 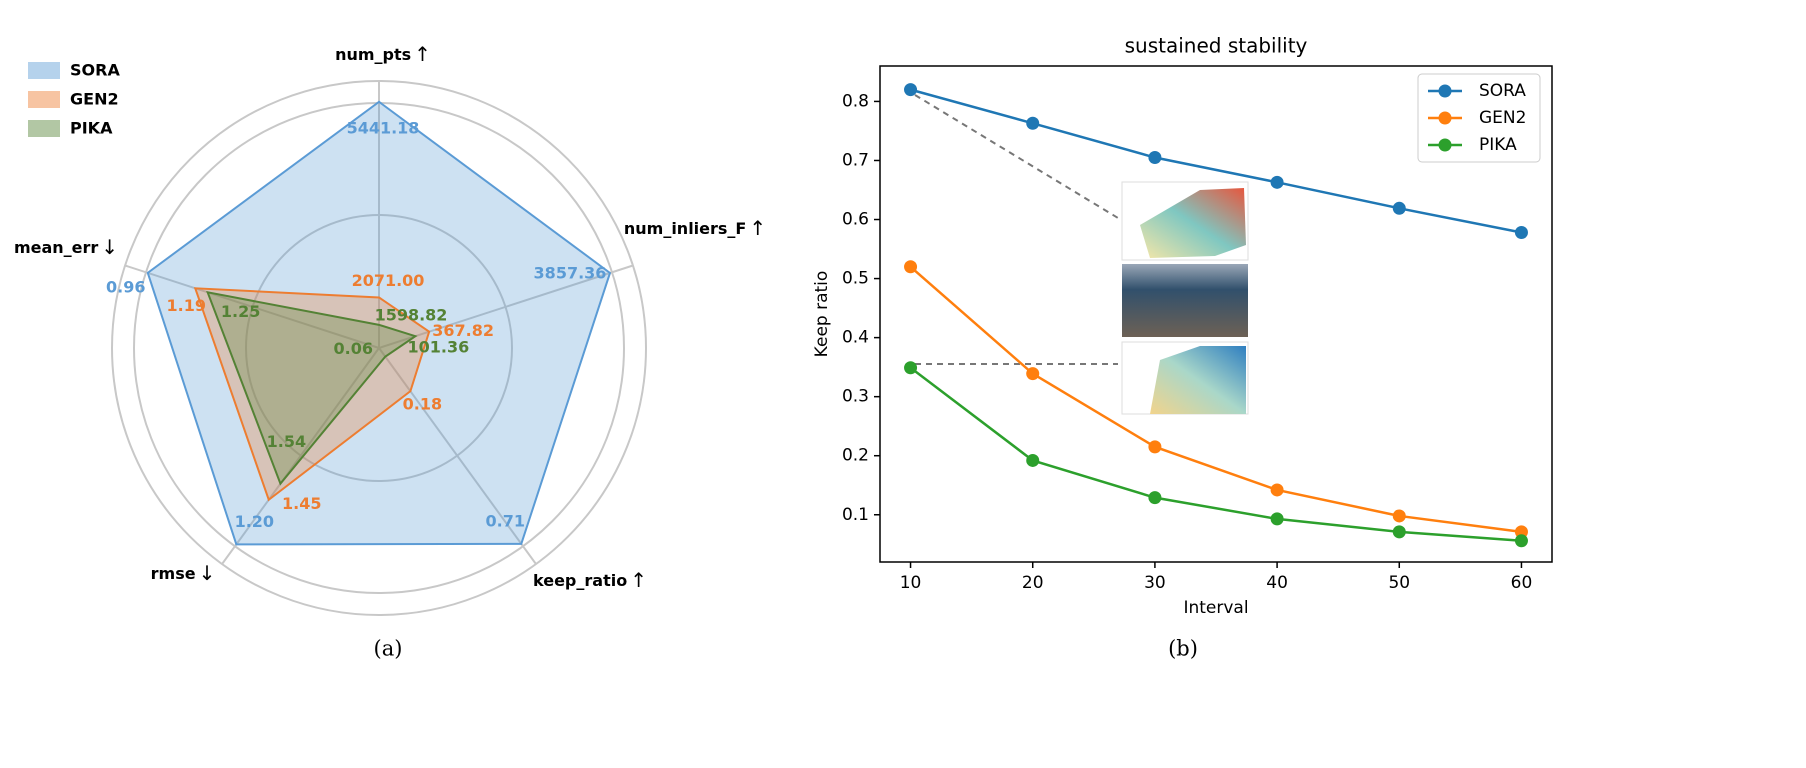 What do you see at coordinates (125, 286) in the screenshot?
I see `data-label: 0.96` at bounding box center [125, 286].